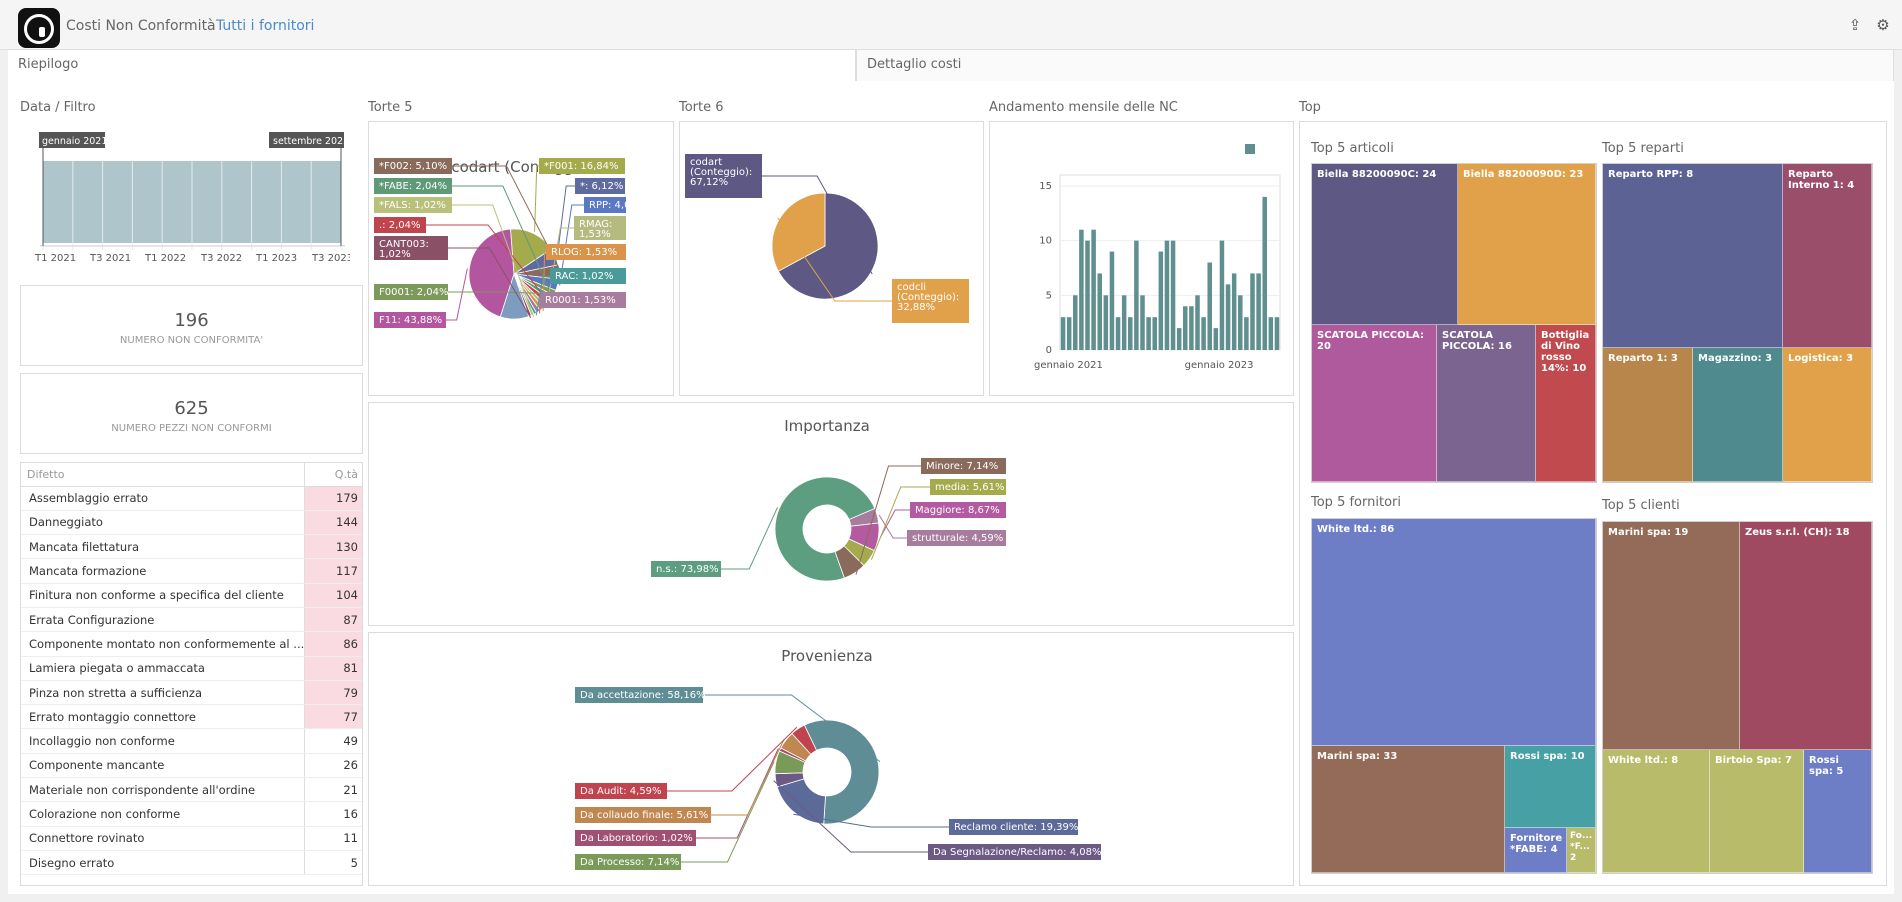 This screenshot has width=1902, height=902. I want to click on table-row: Errato montaggio connettore 77, so click(191, 717).